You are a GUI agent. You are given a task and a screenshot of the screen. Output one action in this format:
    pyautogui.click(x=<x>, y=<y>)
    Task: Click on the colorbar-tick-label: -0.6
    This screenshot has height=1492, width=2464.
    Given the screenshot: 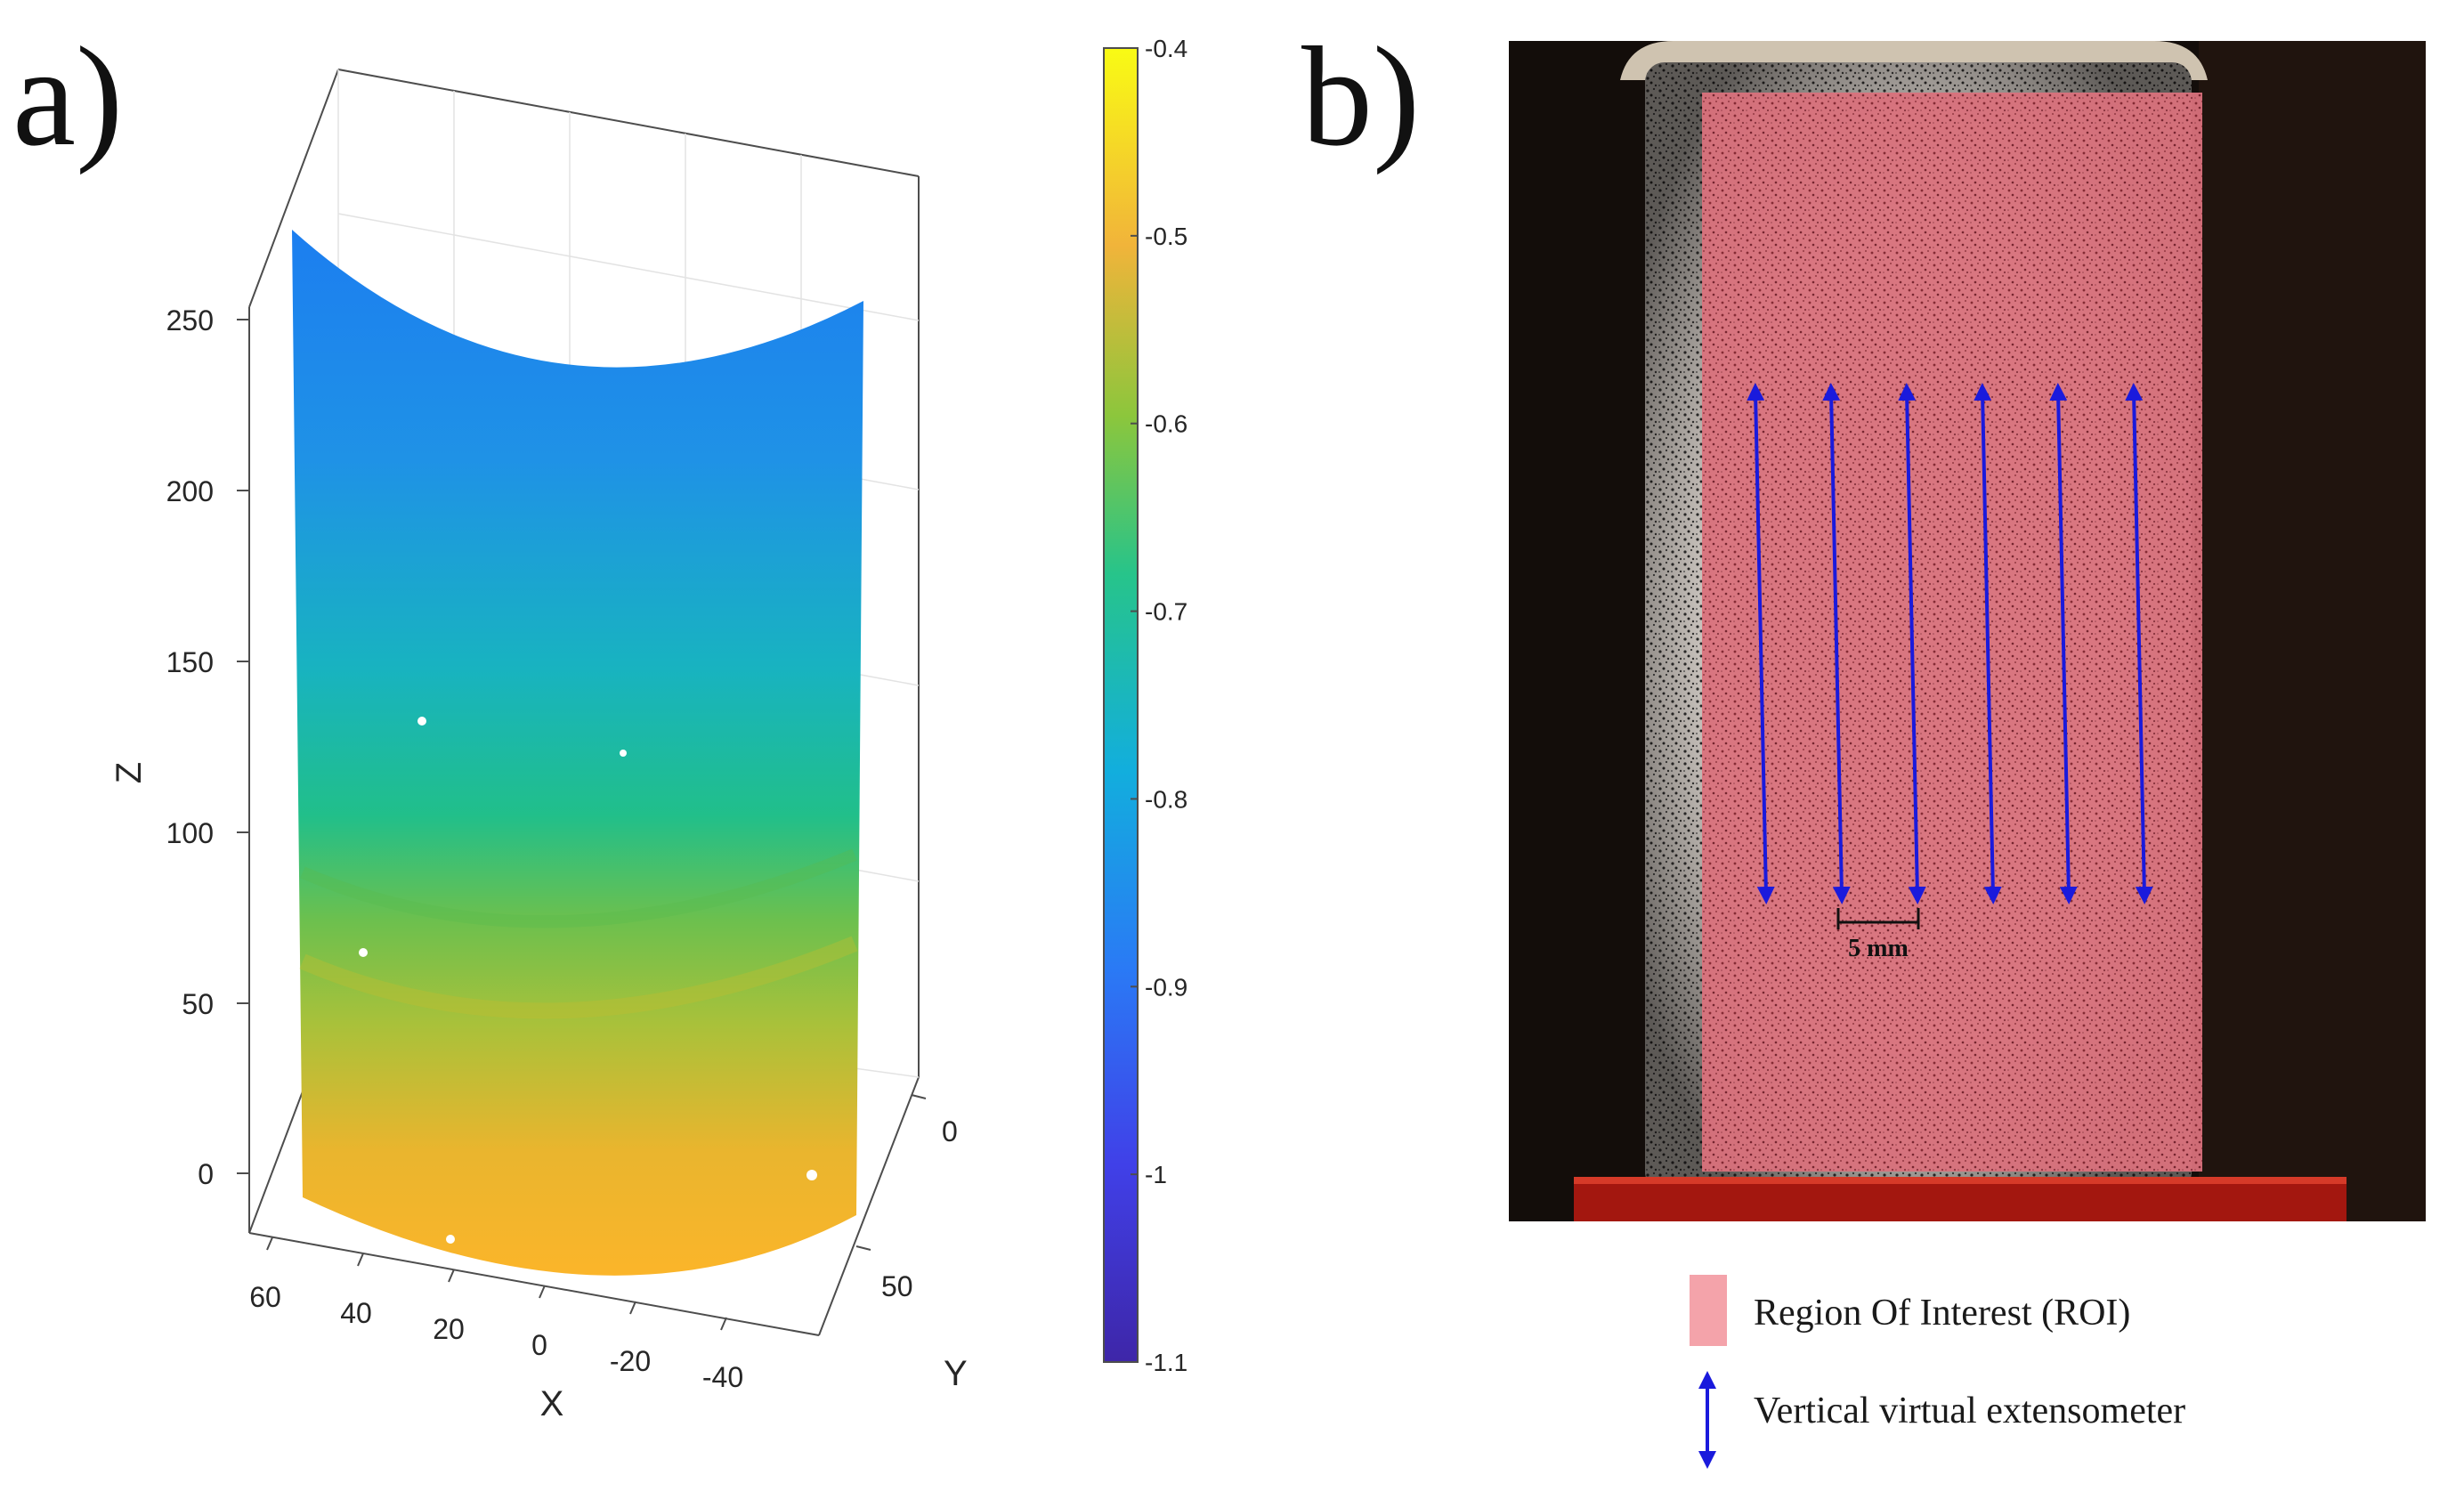 What is the action you would take?
    pyautogui.click(x=1166, y=424)
    